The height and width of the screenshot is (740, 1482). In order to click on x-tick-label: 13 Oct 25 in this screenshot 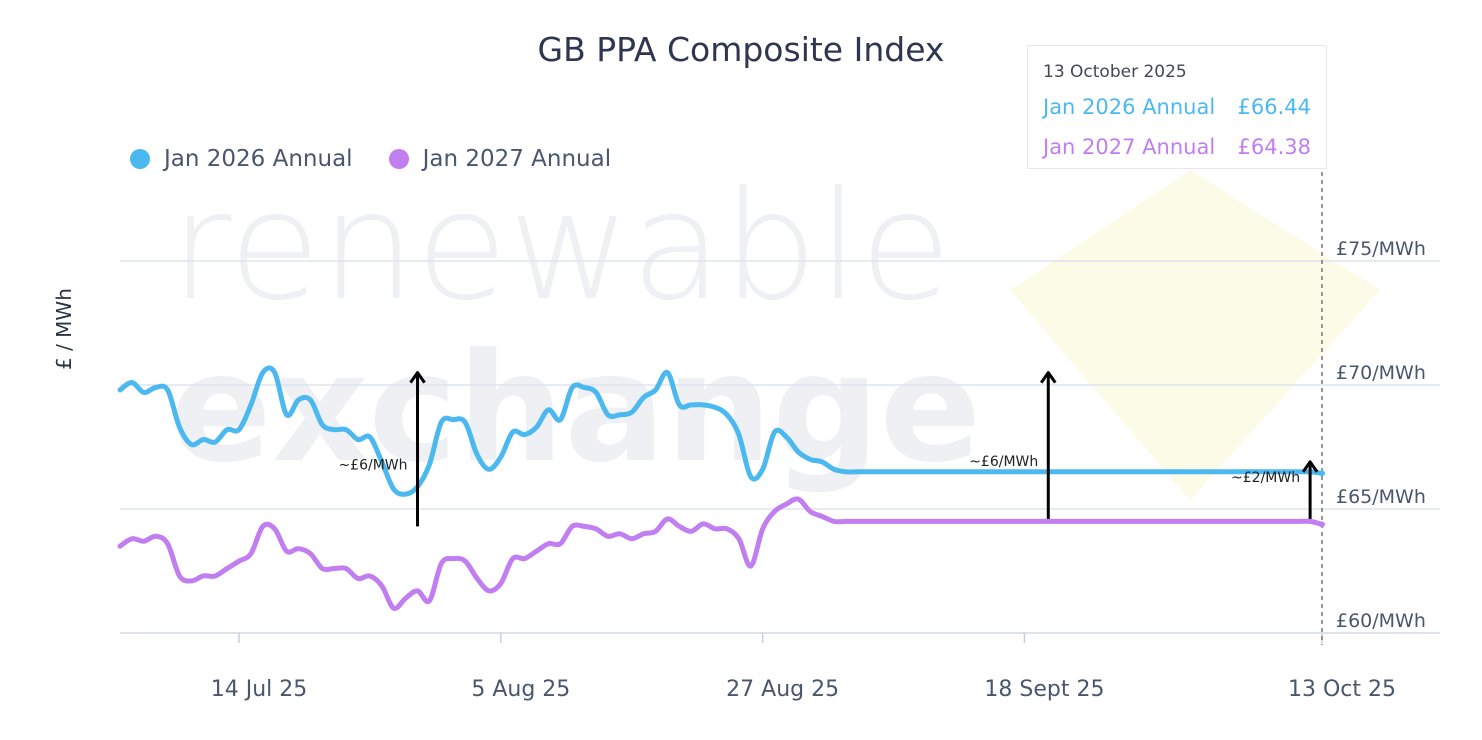, I will do `click(1342, 689)`.